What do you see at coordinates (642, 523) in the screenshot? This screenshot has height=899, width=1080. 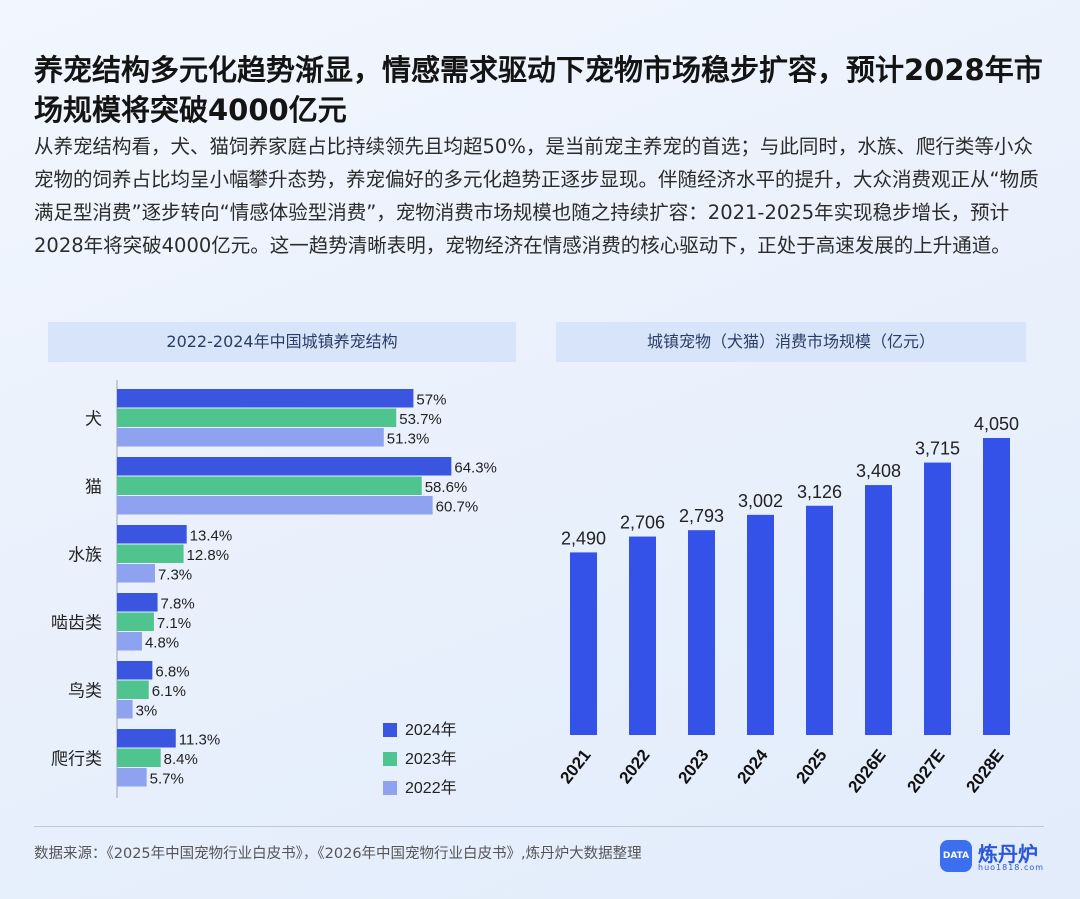 I see `market-value-label-1: 2,706` at bounding box center [642, 523].